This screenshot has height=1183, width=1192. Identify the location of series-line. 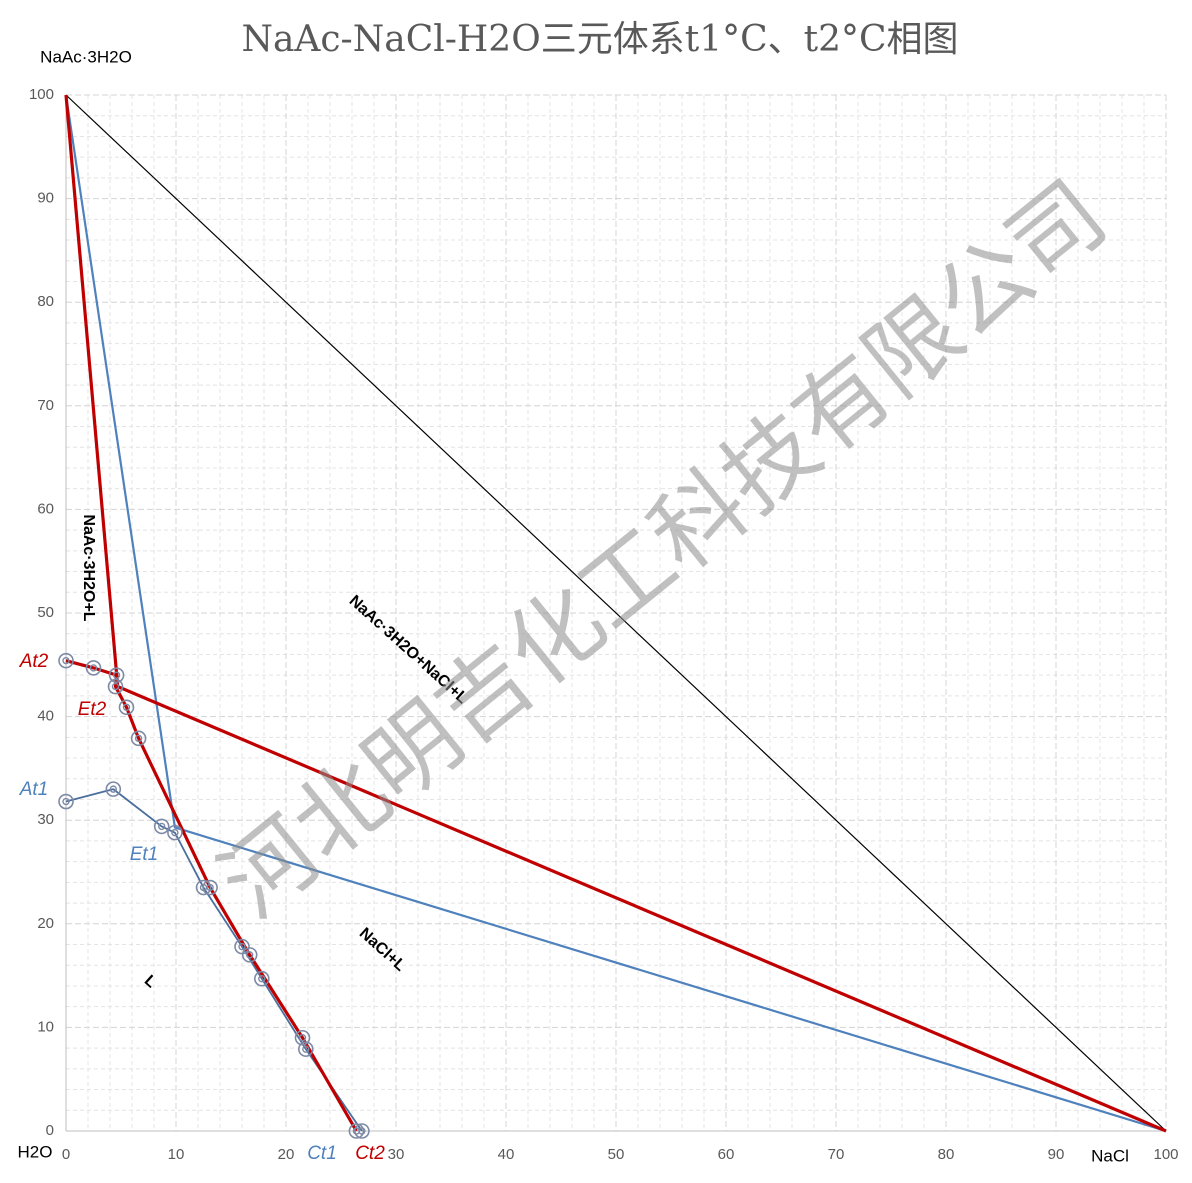
(211, 895).